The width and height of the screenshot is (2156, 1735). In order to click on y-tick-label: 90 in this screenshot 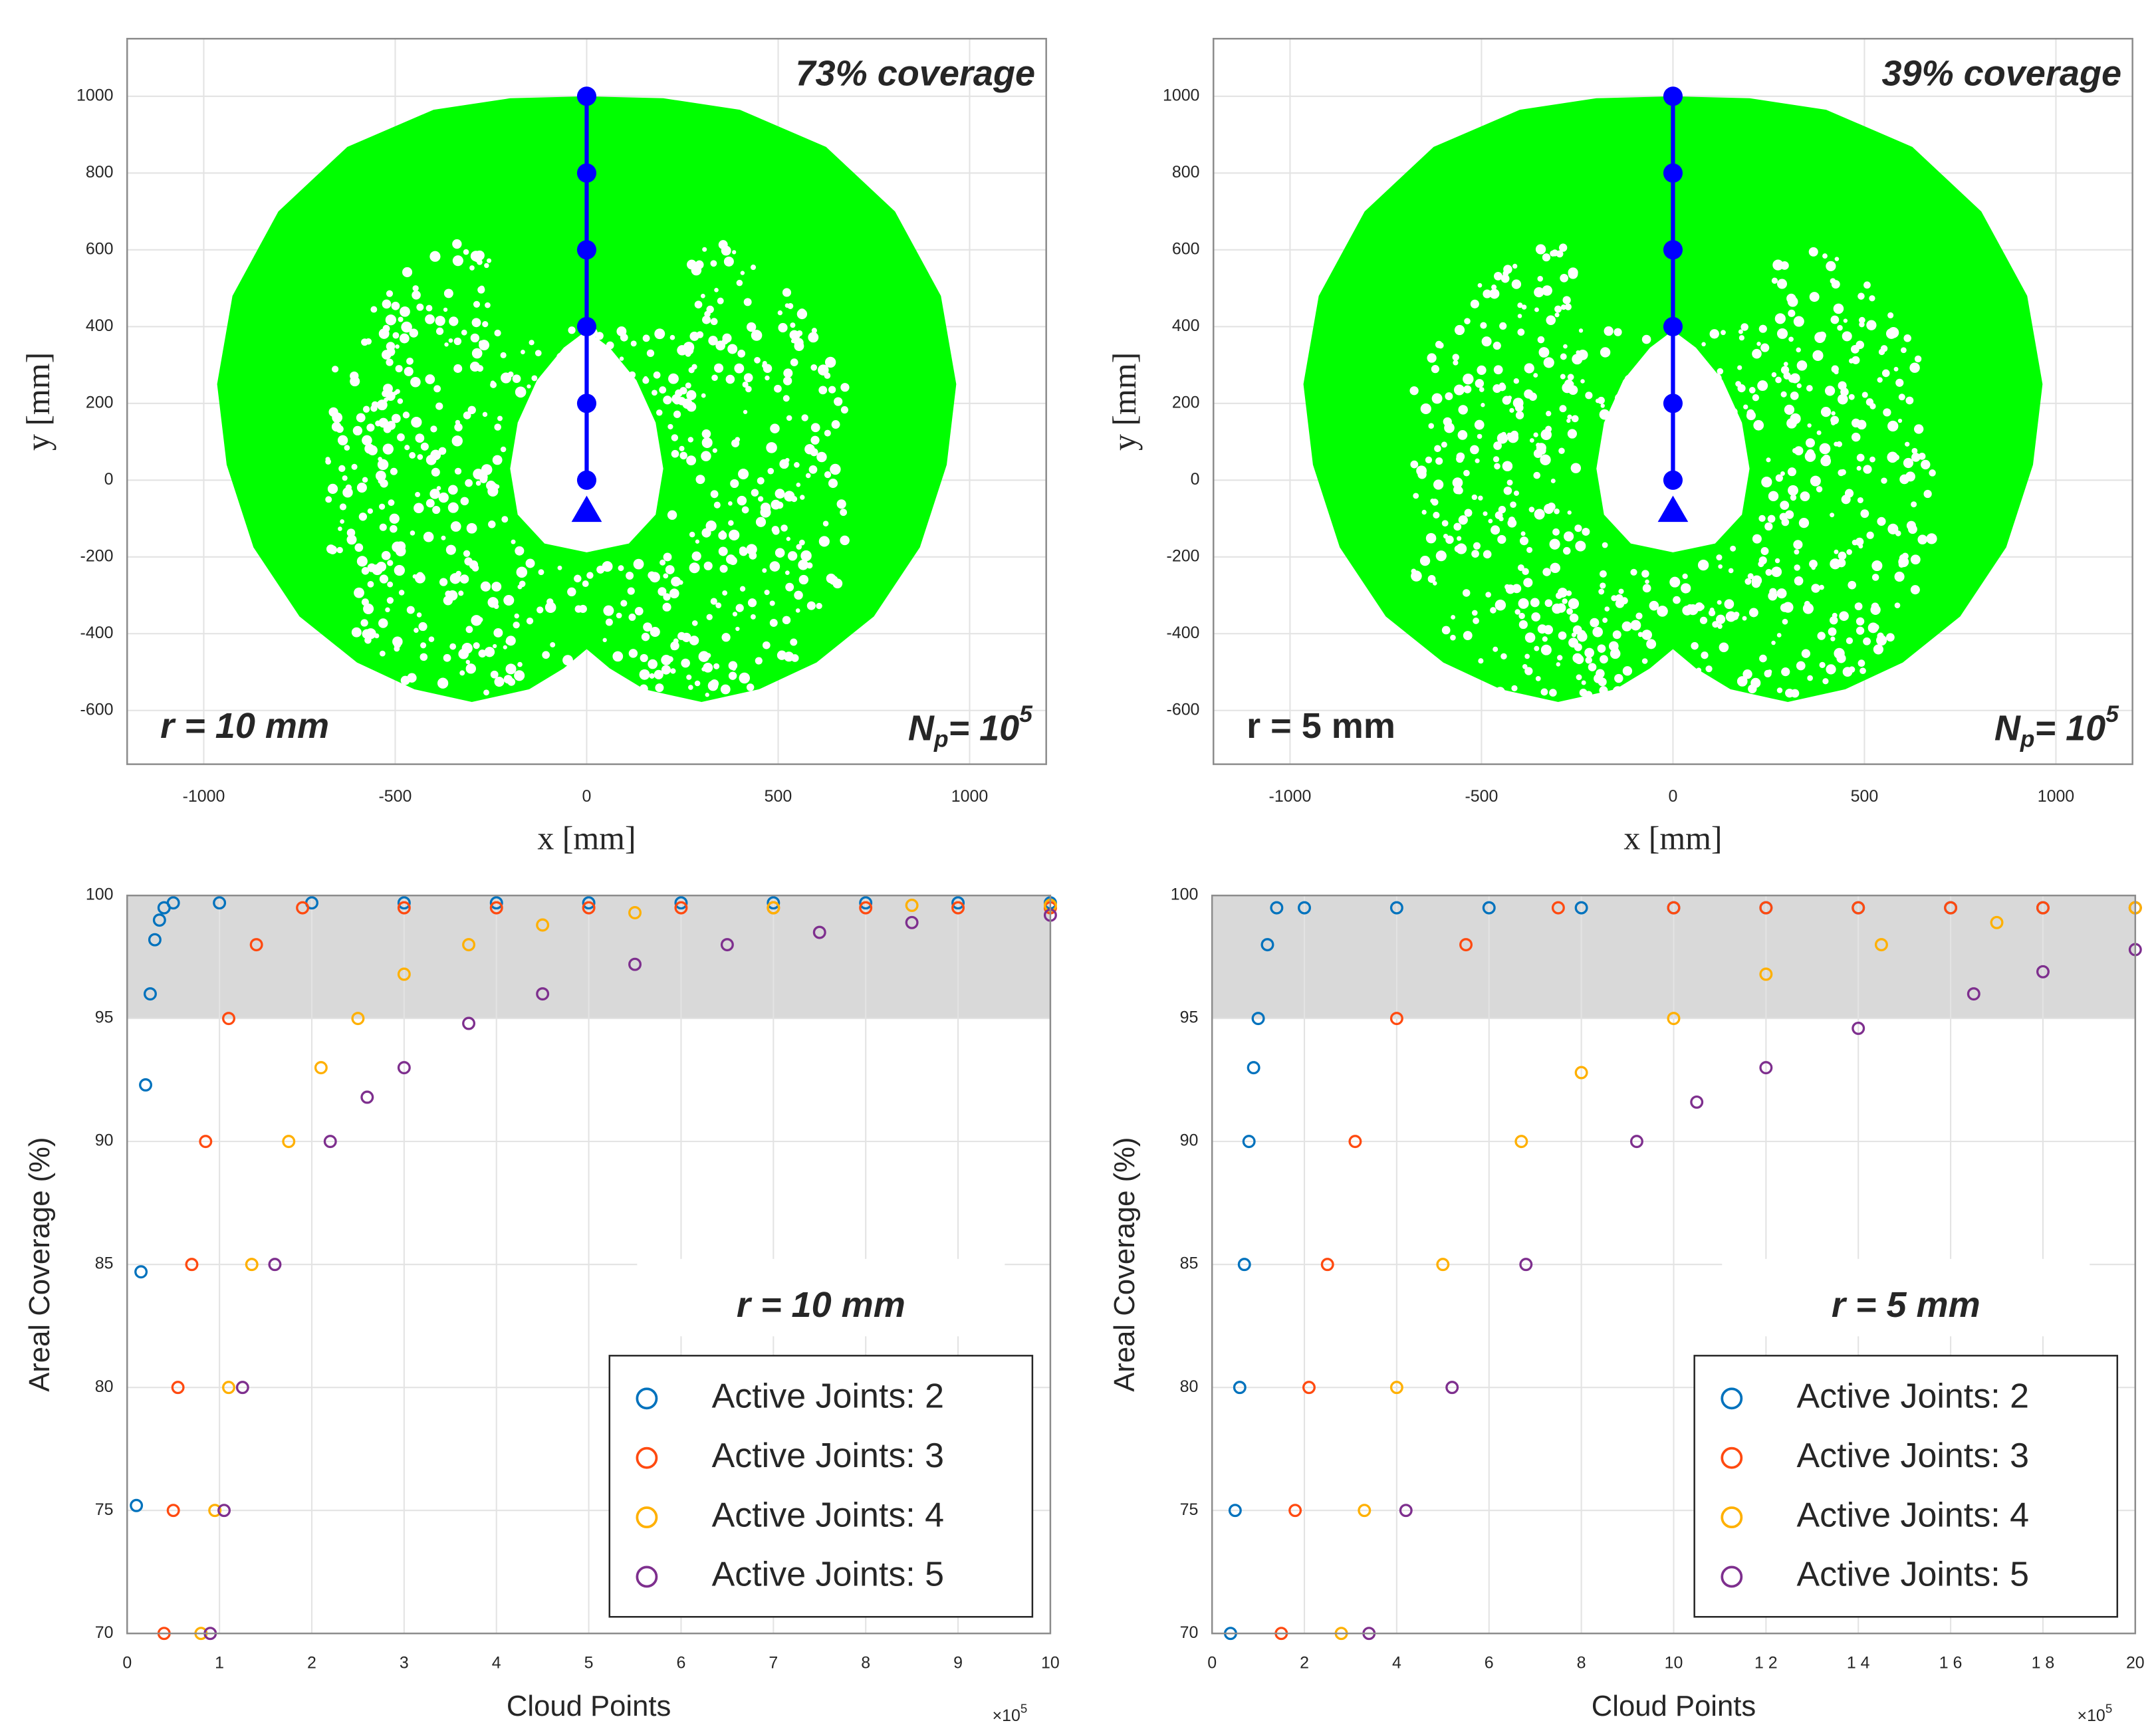, I will do `click(105, 1140)`.